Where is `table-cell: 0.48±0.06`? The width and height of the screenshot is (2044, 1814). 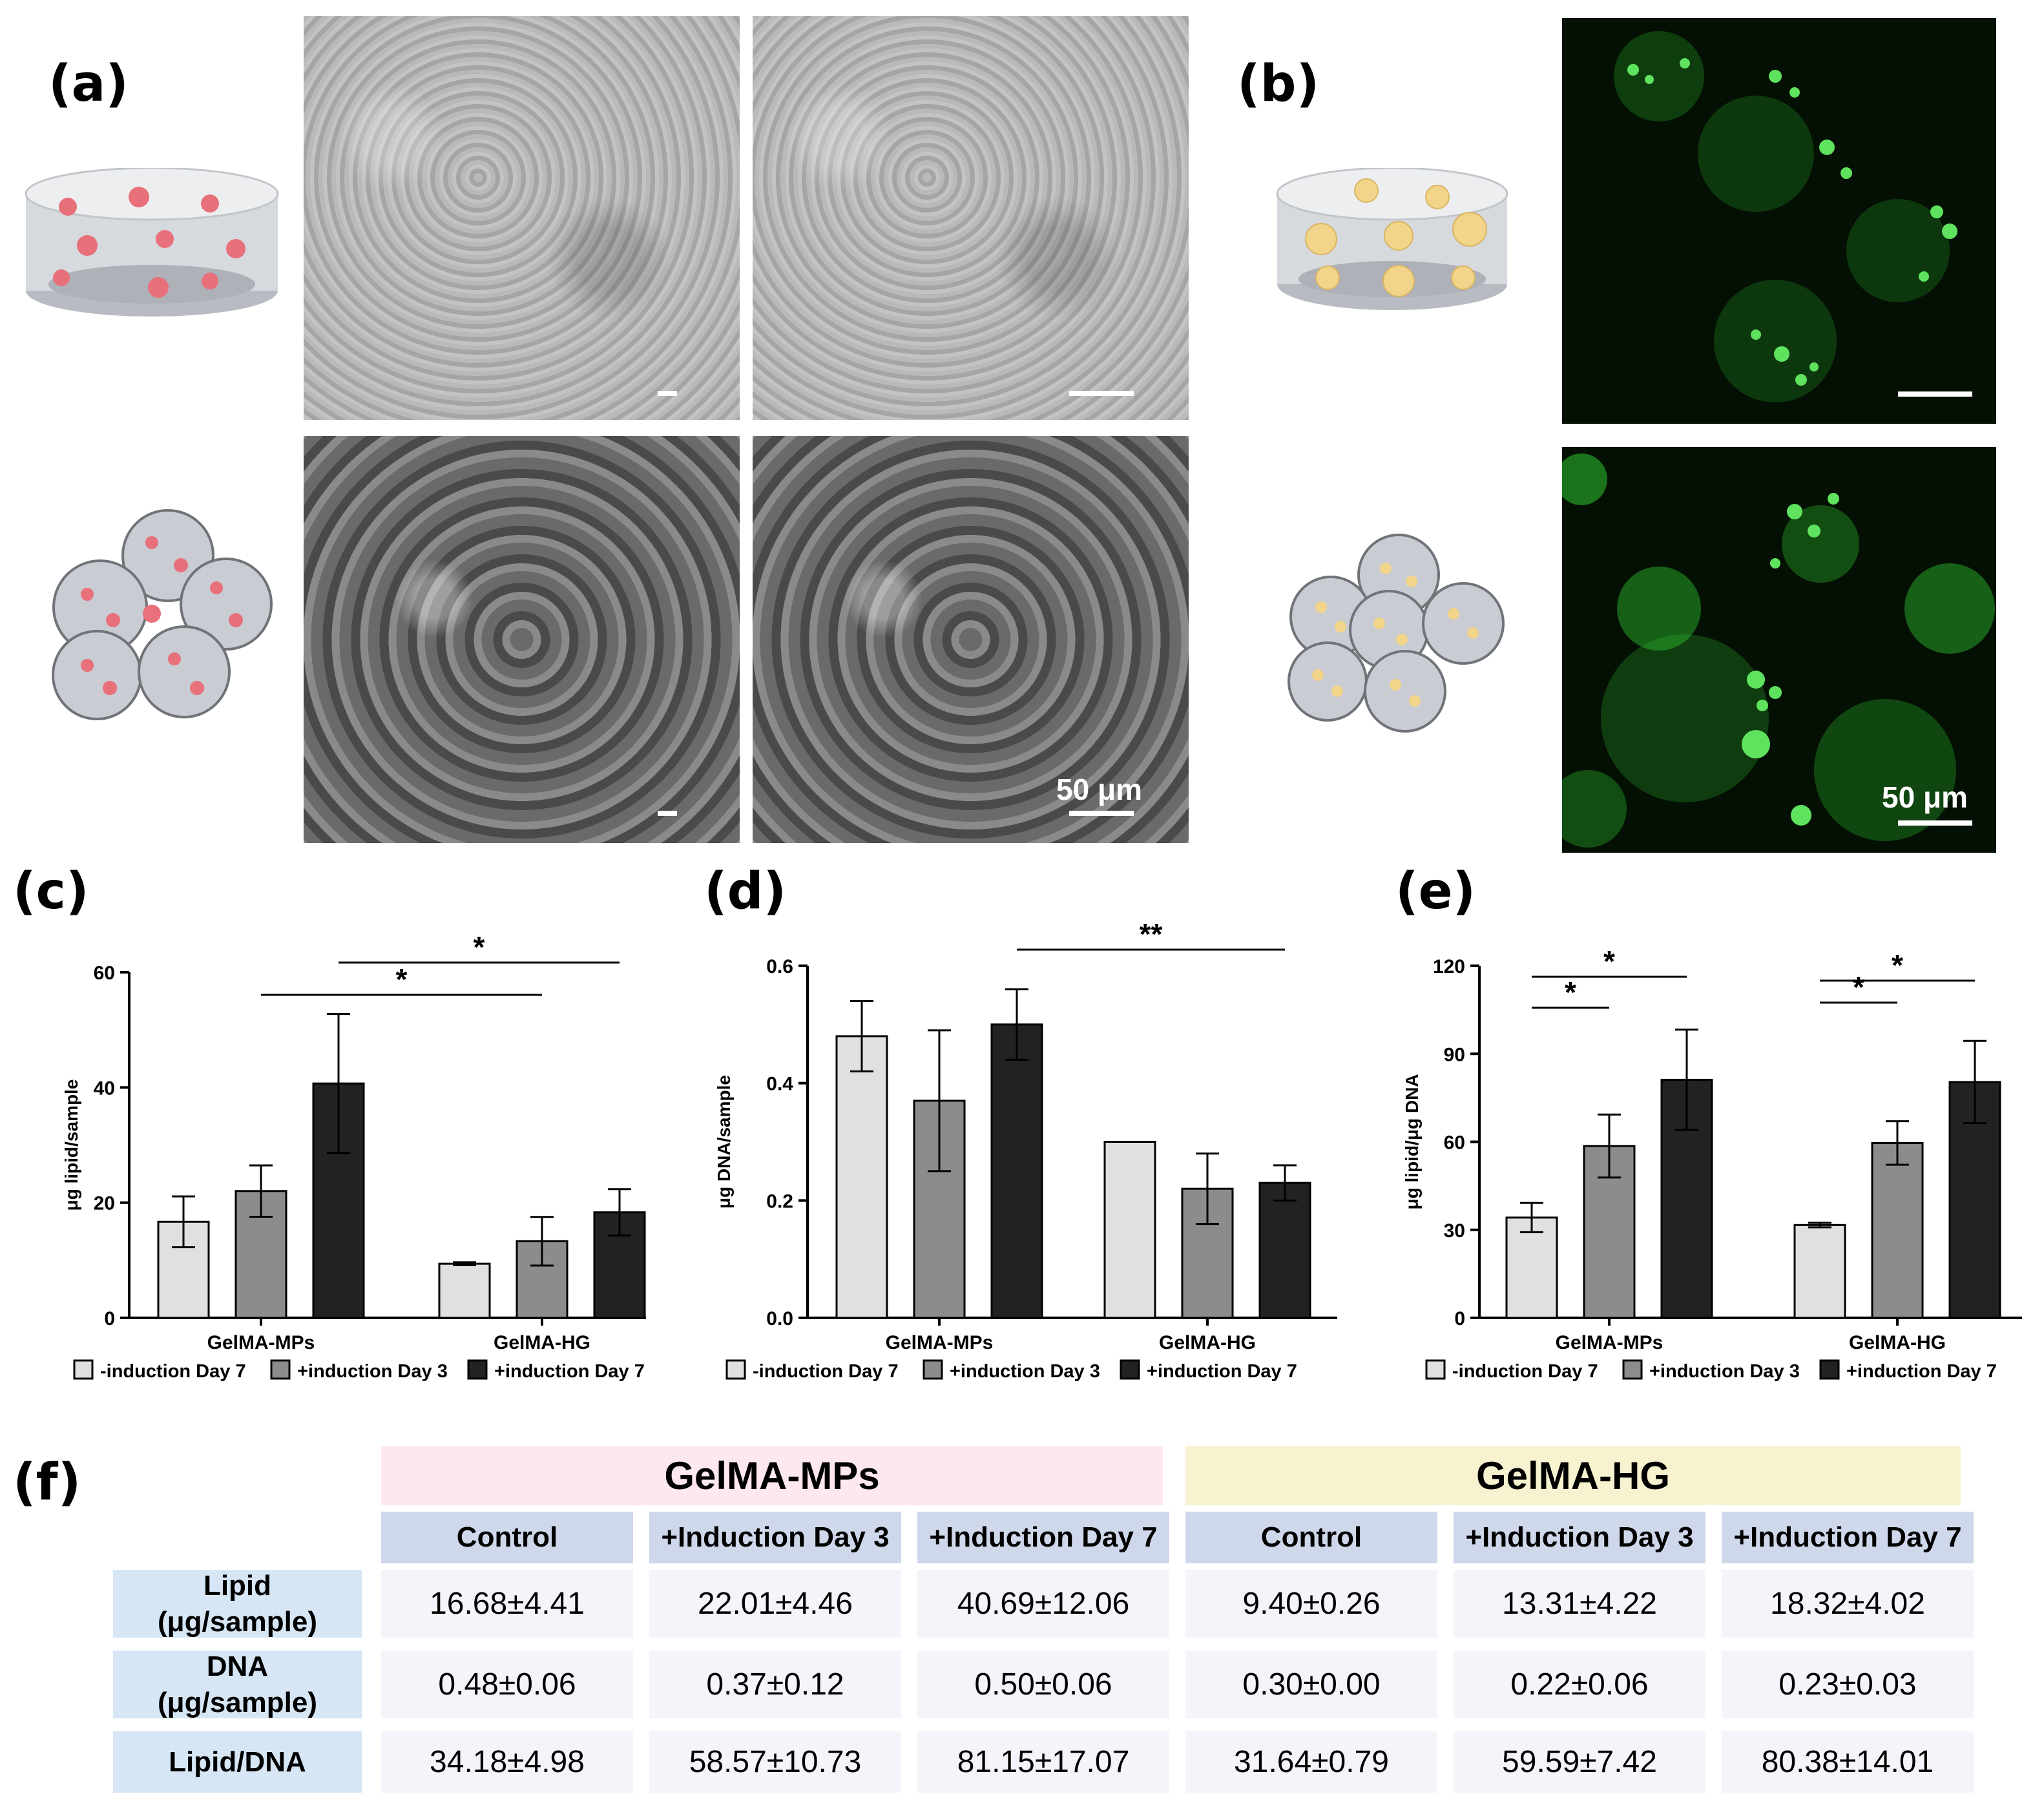 table-cell: 0.48±0.06 is located at coordinates (507, 1684).